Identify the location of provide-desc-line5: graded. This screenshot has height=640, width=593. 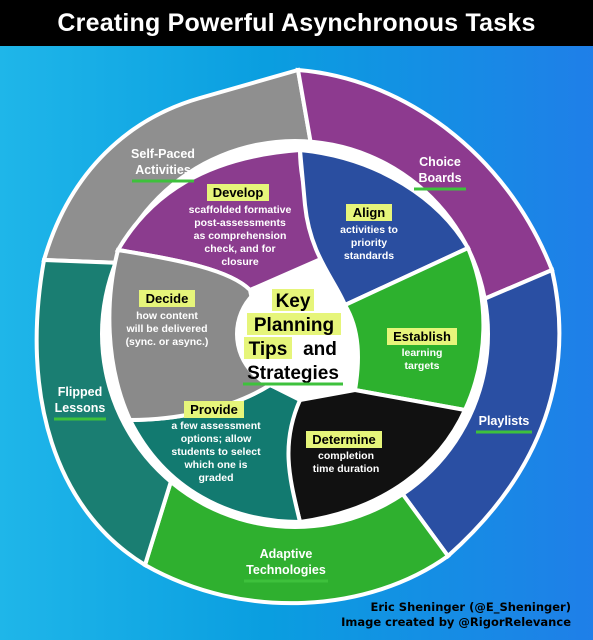
(215, 478).